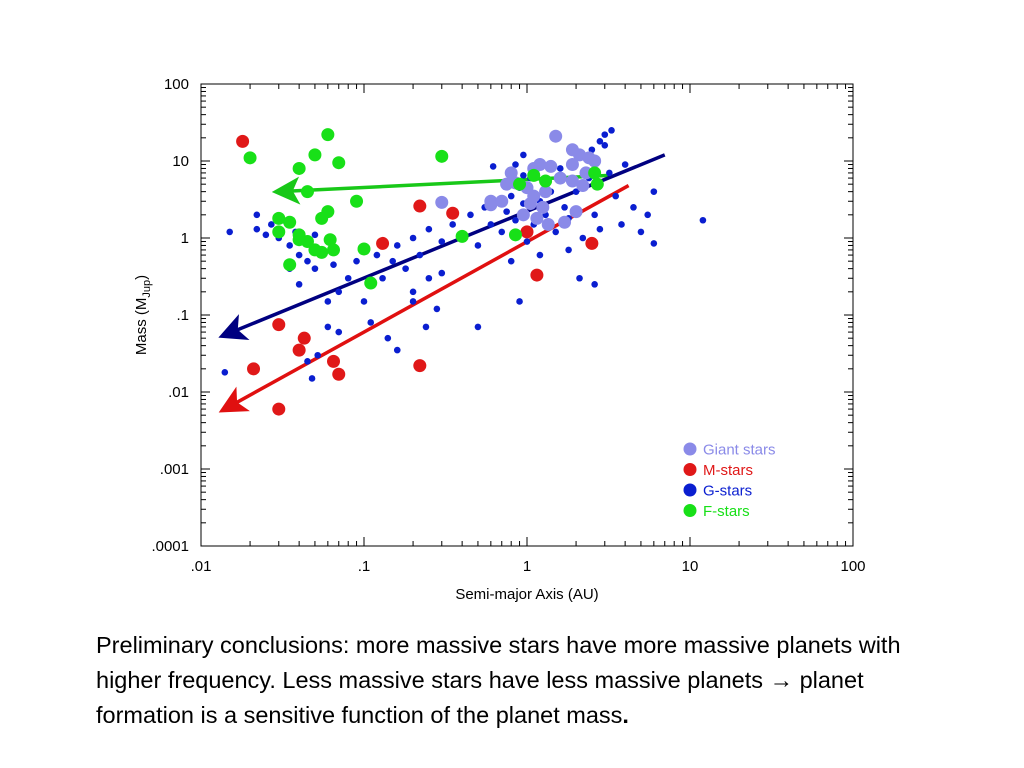 The width and height of the screenshot is (1024, 768). I want to click on y-tick-label: 100, so click(176, 84).